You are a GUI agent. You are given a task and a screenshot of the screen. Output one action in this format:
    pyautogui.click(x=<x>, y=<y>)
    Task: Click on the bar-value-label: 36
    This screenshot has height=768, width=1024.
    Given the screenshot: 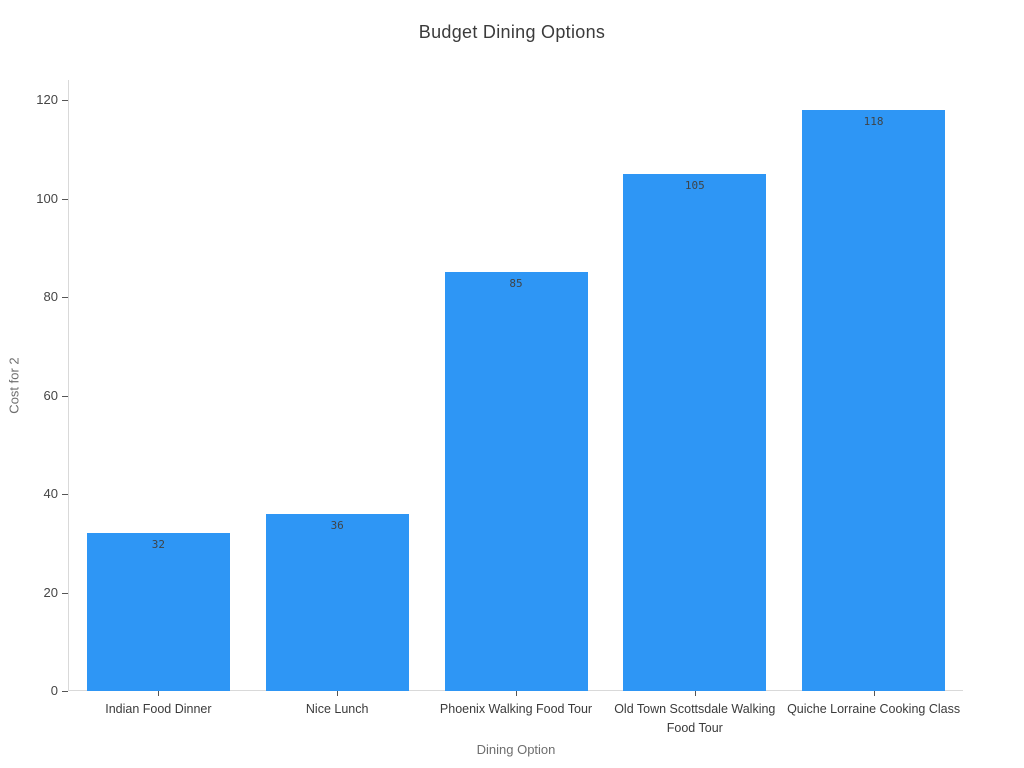 What is the action you would take?
    pyautogui.click(x=337, y=525)
    